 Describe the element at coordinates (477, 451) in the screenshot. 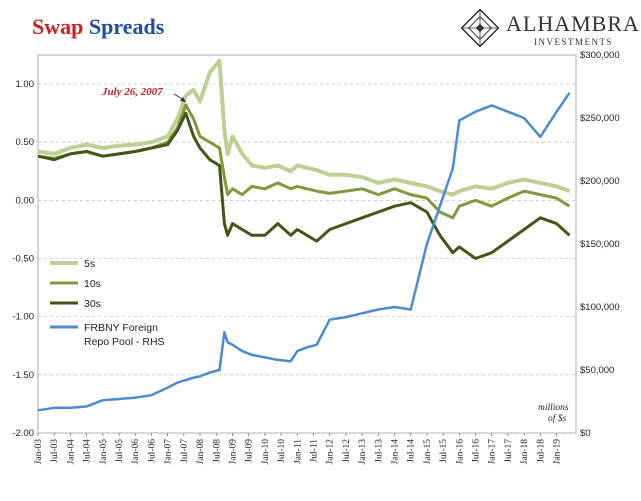

I see `x-tick-label: Jul-16` at that location.